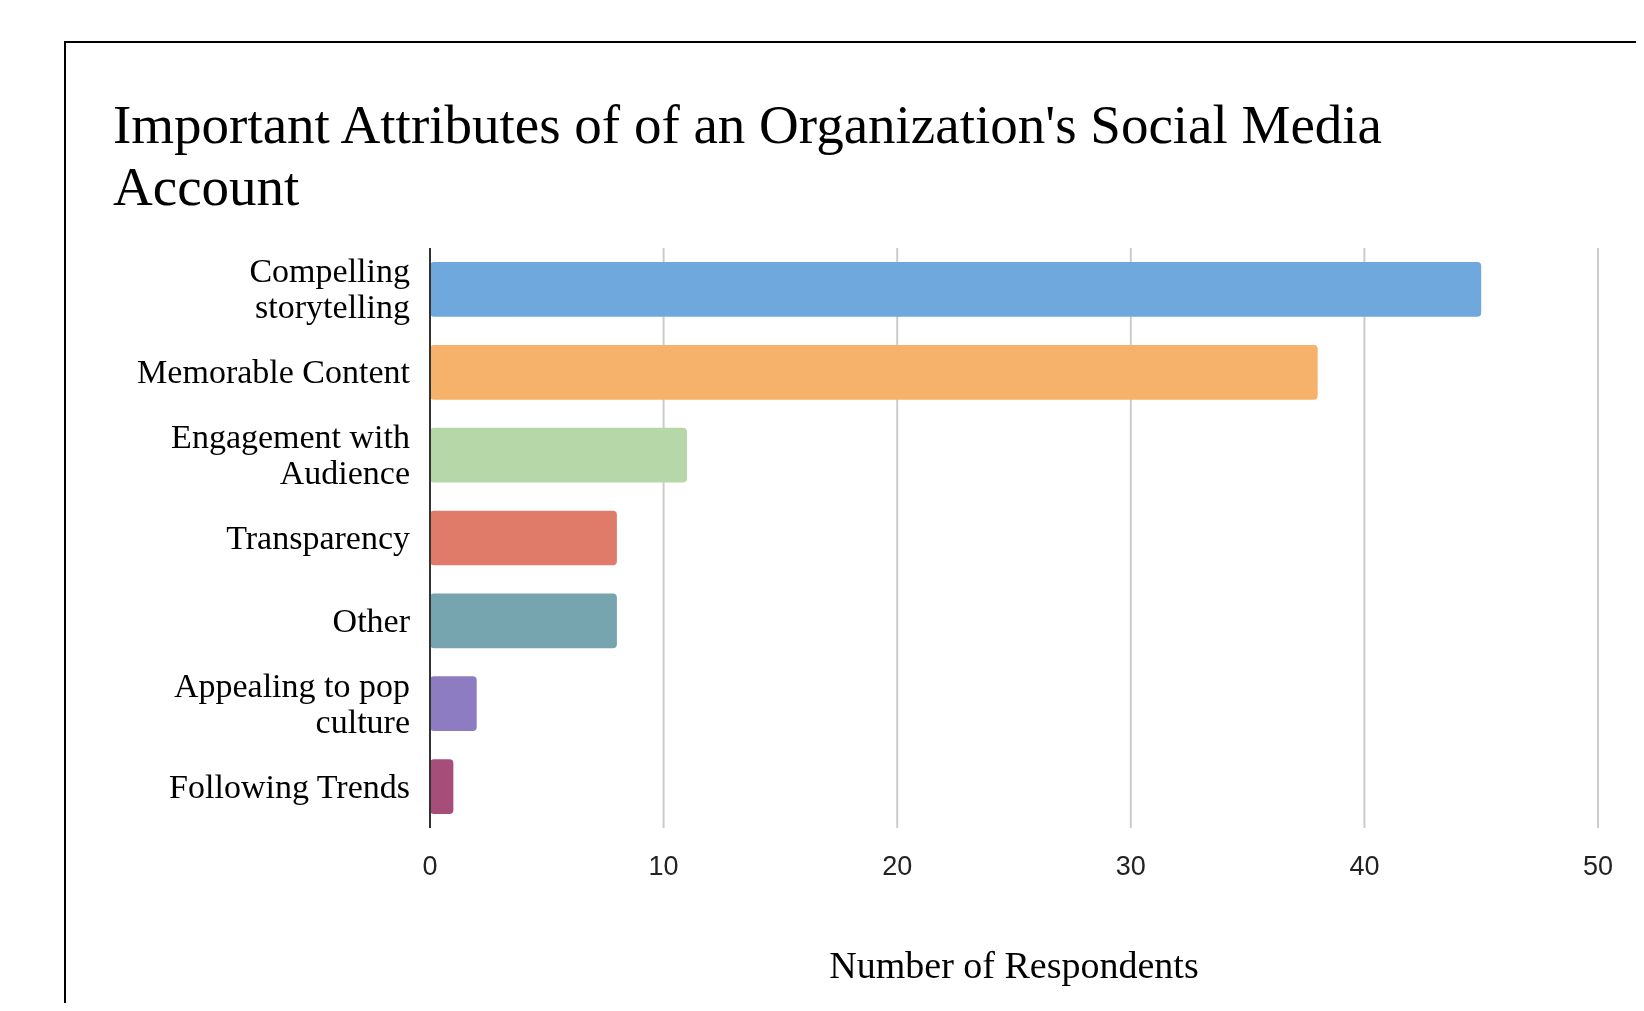 This screenshot has width=1644, height=1011. Describe the element at coordinates (291, 703) in the screenshot. I see `y-tick-label: Appealing to pop culture` at that location.